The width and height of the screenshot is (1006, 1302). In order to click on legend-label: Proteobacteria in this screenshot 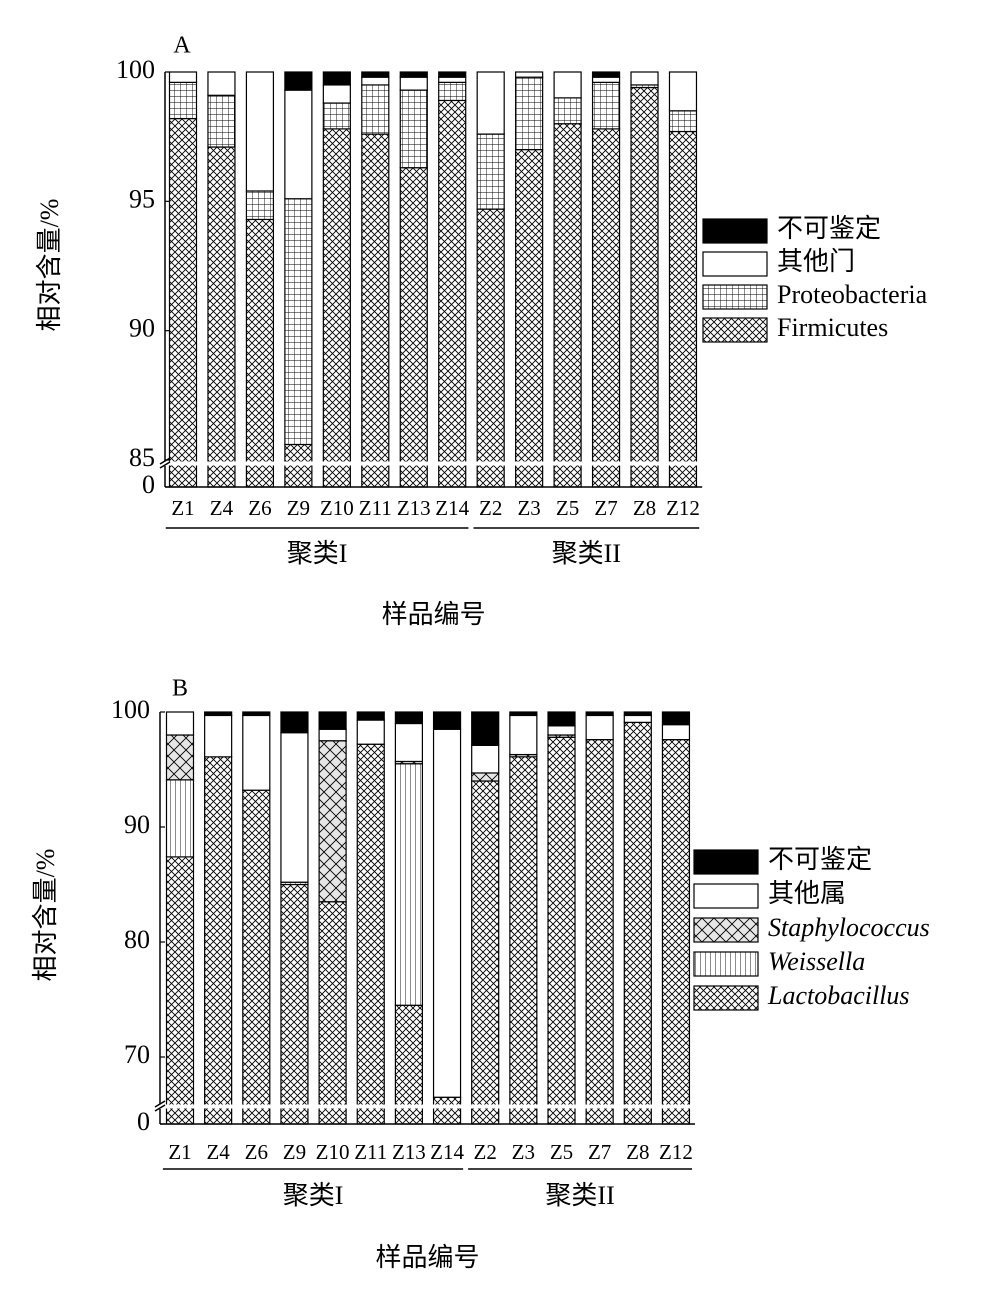, I will do `click(852, 294)`.